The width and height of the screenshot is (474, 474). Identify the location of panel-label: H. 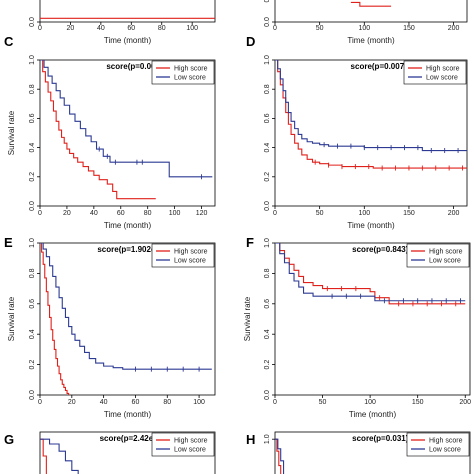
(250, 439).